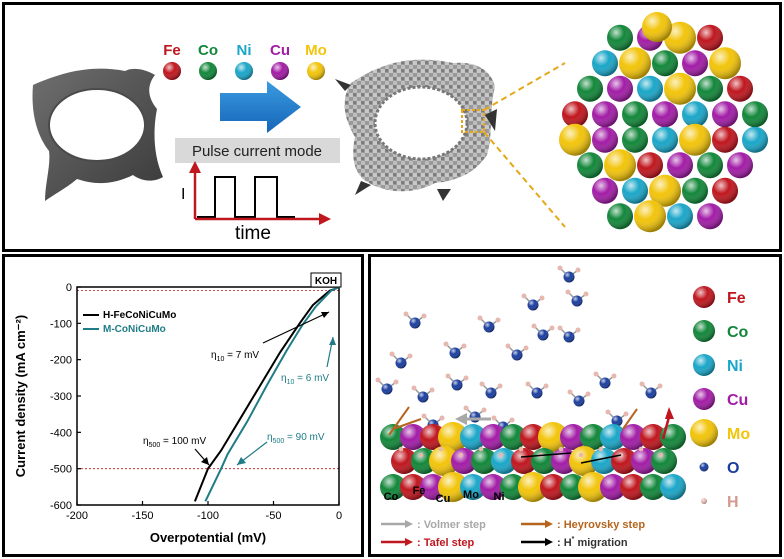 This screenshot has height=559, width=784. I want to click on legend-label-cu: Cu, so click(737, 400).